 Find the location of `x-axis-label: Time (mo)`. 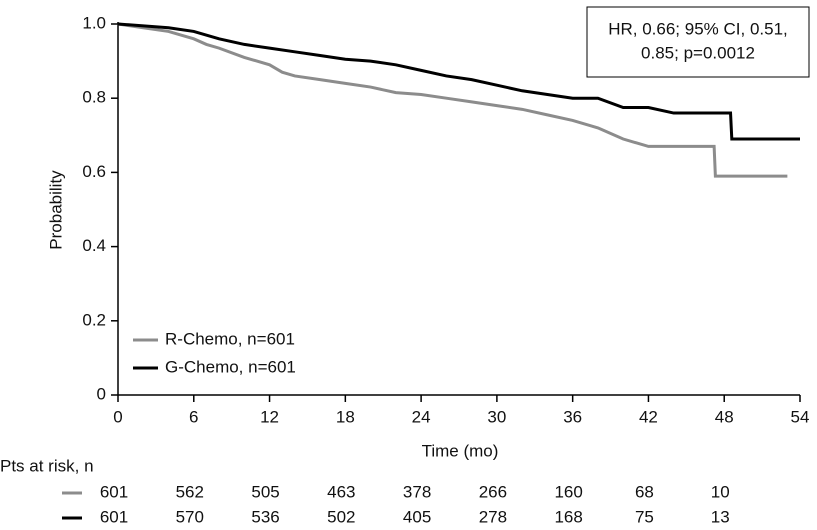

x-axis-label: Time (mo) is located at coordinates (460, 450).